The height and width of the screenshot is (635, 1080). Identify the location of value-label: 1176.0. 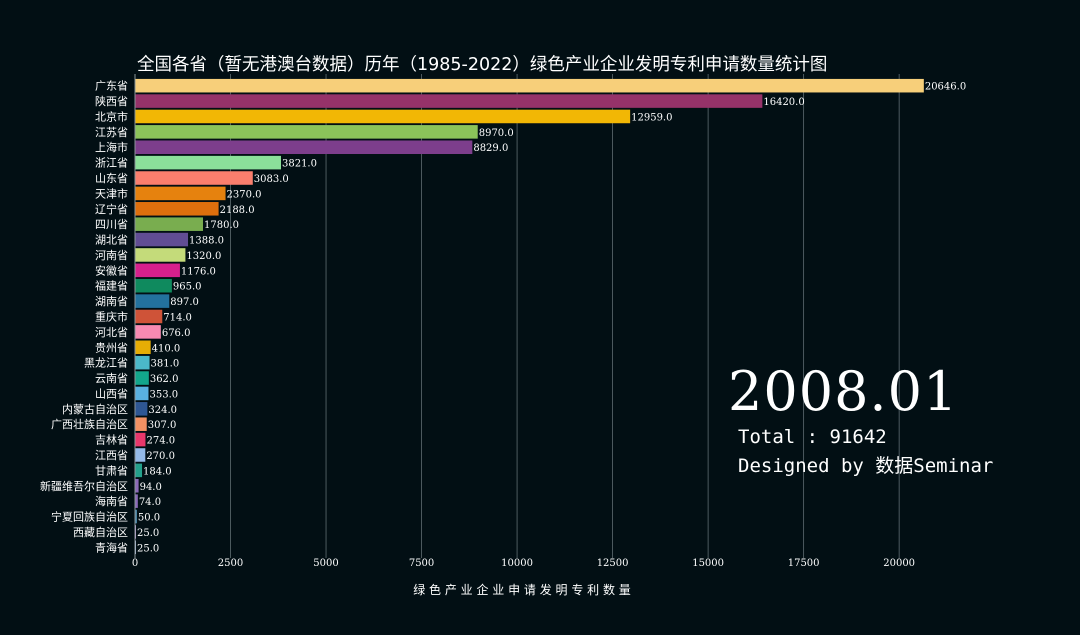
(198, 271).